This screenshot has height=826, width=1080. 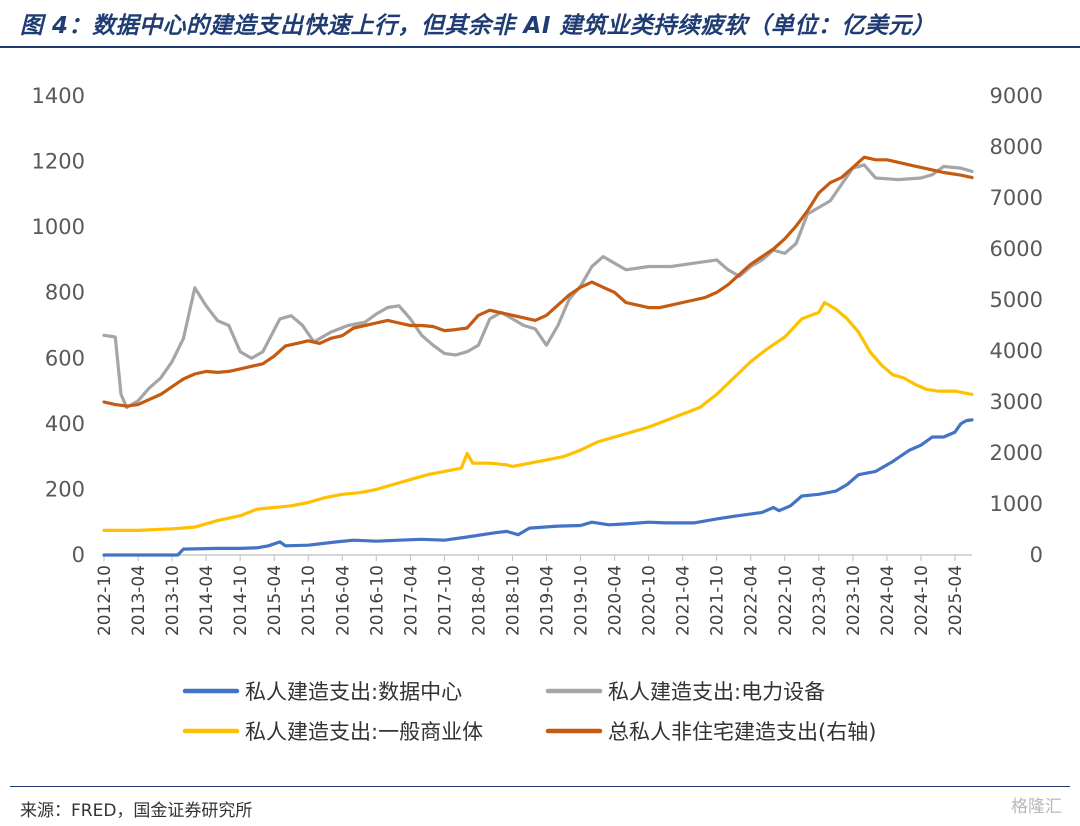 What do you see at coordinates (1036, 555) in the screenshot?
I see `y-right-tick-label: 0` at bounding box center [1036, 555].